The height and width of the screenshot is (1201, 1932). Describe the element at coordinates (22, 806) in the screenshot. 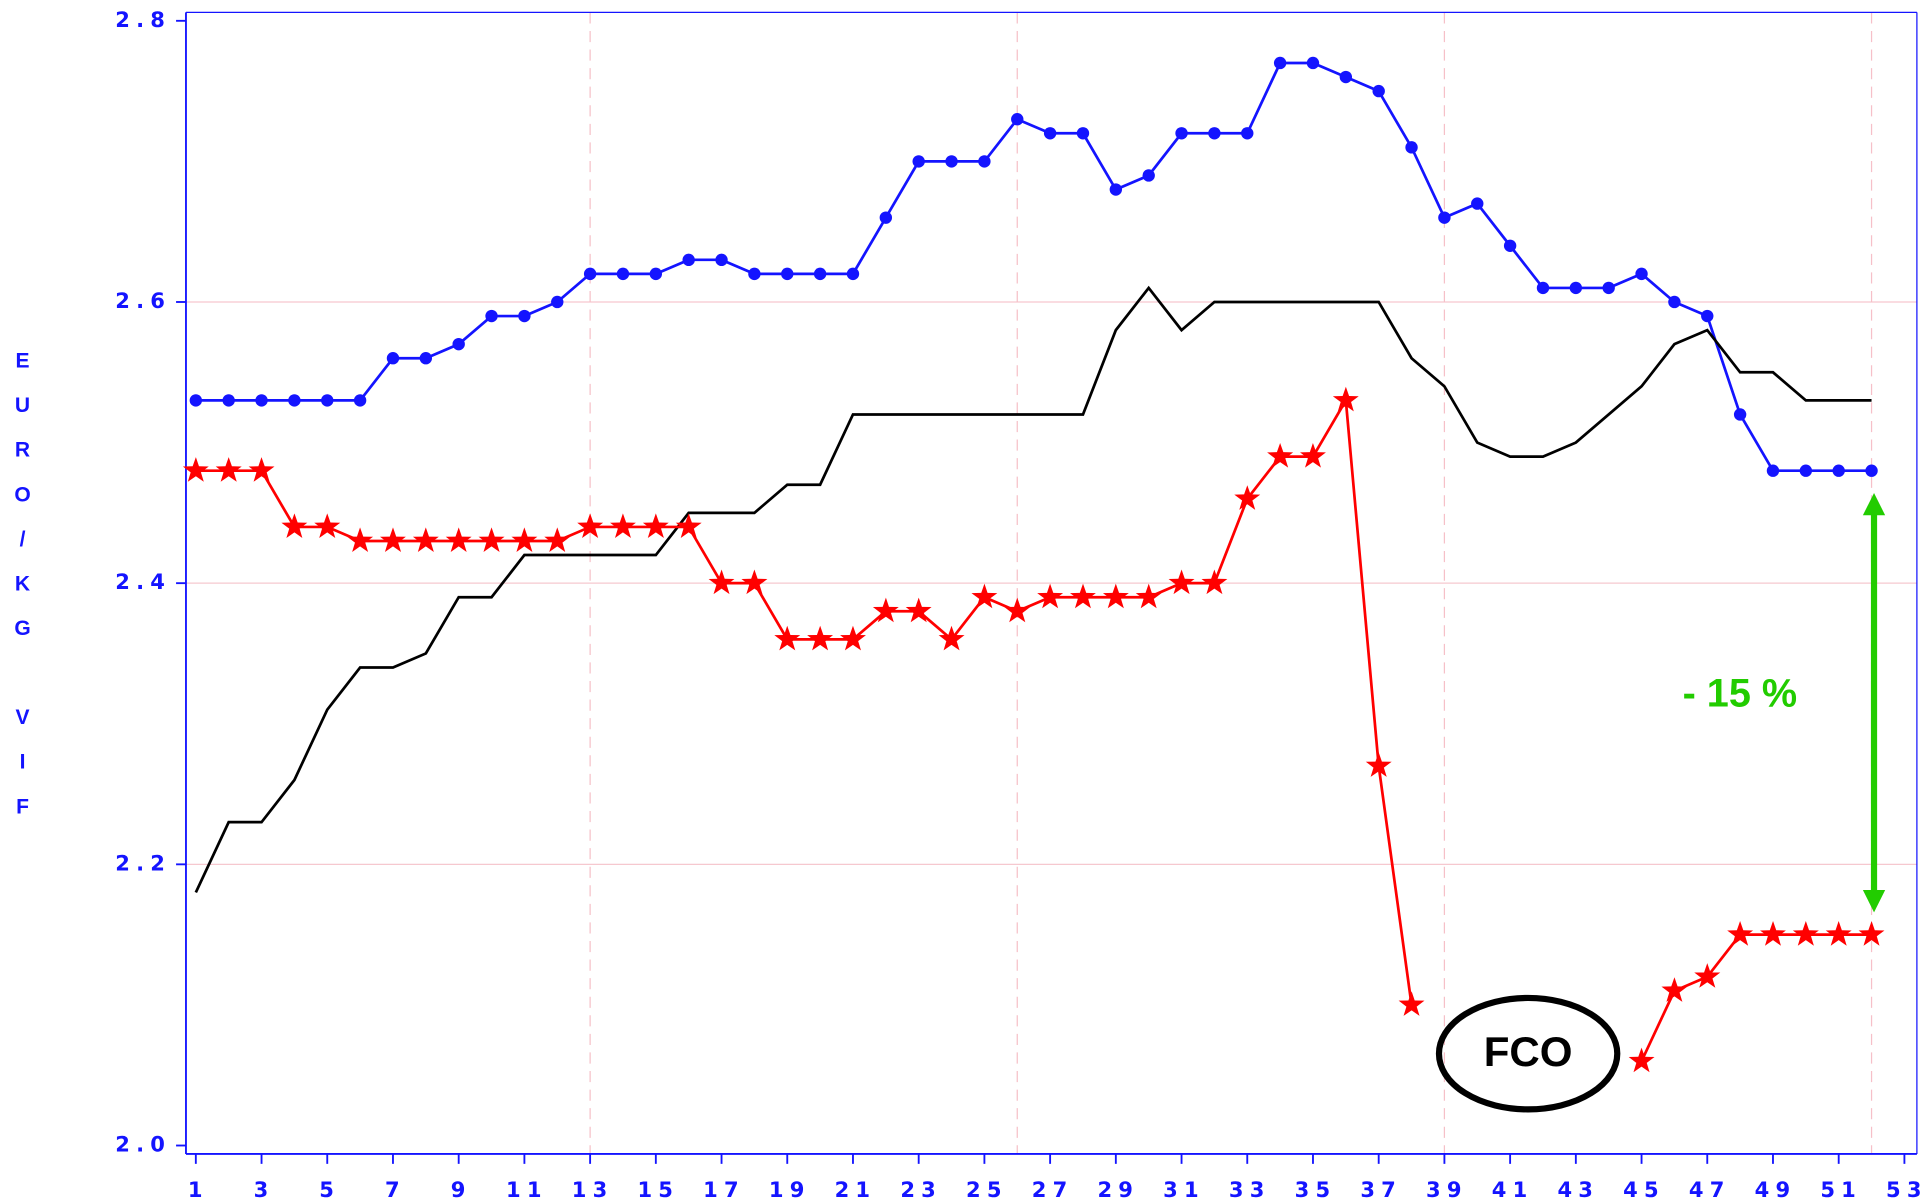

I see `y-axis-label-char: F` at that location.